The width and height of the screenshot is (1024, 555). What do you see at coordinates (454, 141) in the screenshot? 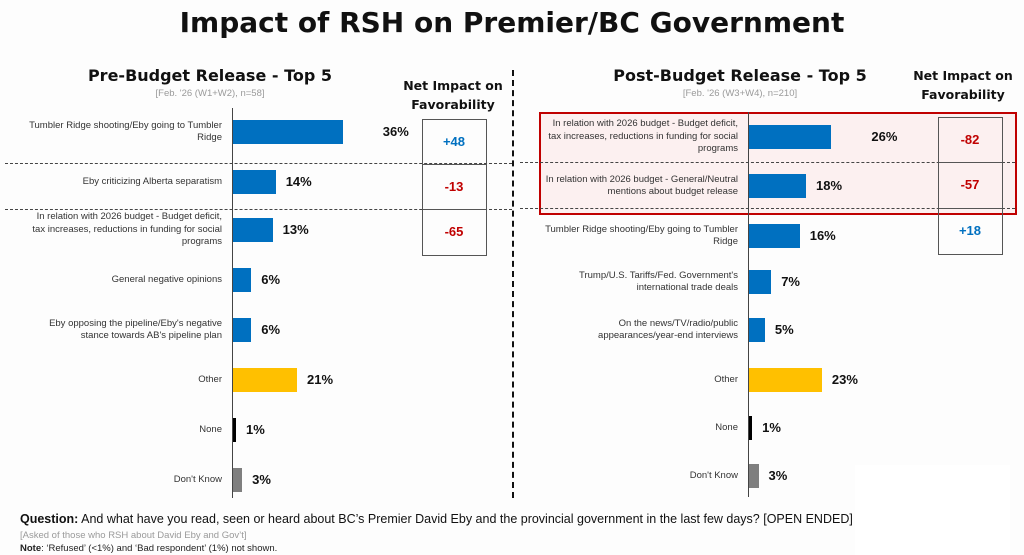
I see `net-impact-value: +48` at bounding box center [454, 141].